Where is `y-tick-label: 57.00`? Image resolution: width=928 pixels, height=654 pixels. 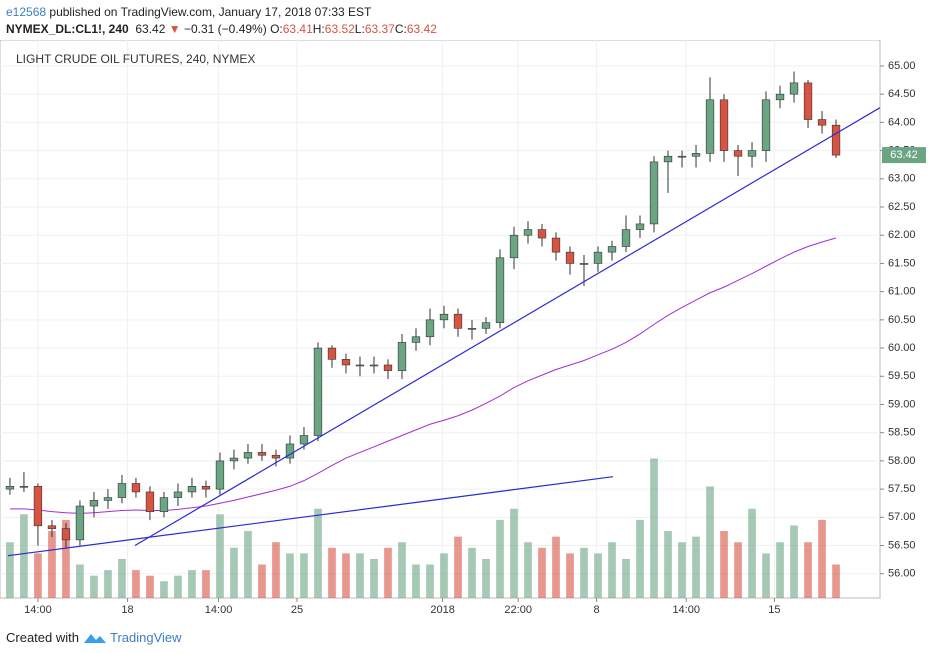
y-tick-label: 57.00 is located at coordinates (902, 517).